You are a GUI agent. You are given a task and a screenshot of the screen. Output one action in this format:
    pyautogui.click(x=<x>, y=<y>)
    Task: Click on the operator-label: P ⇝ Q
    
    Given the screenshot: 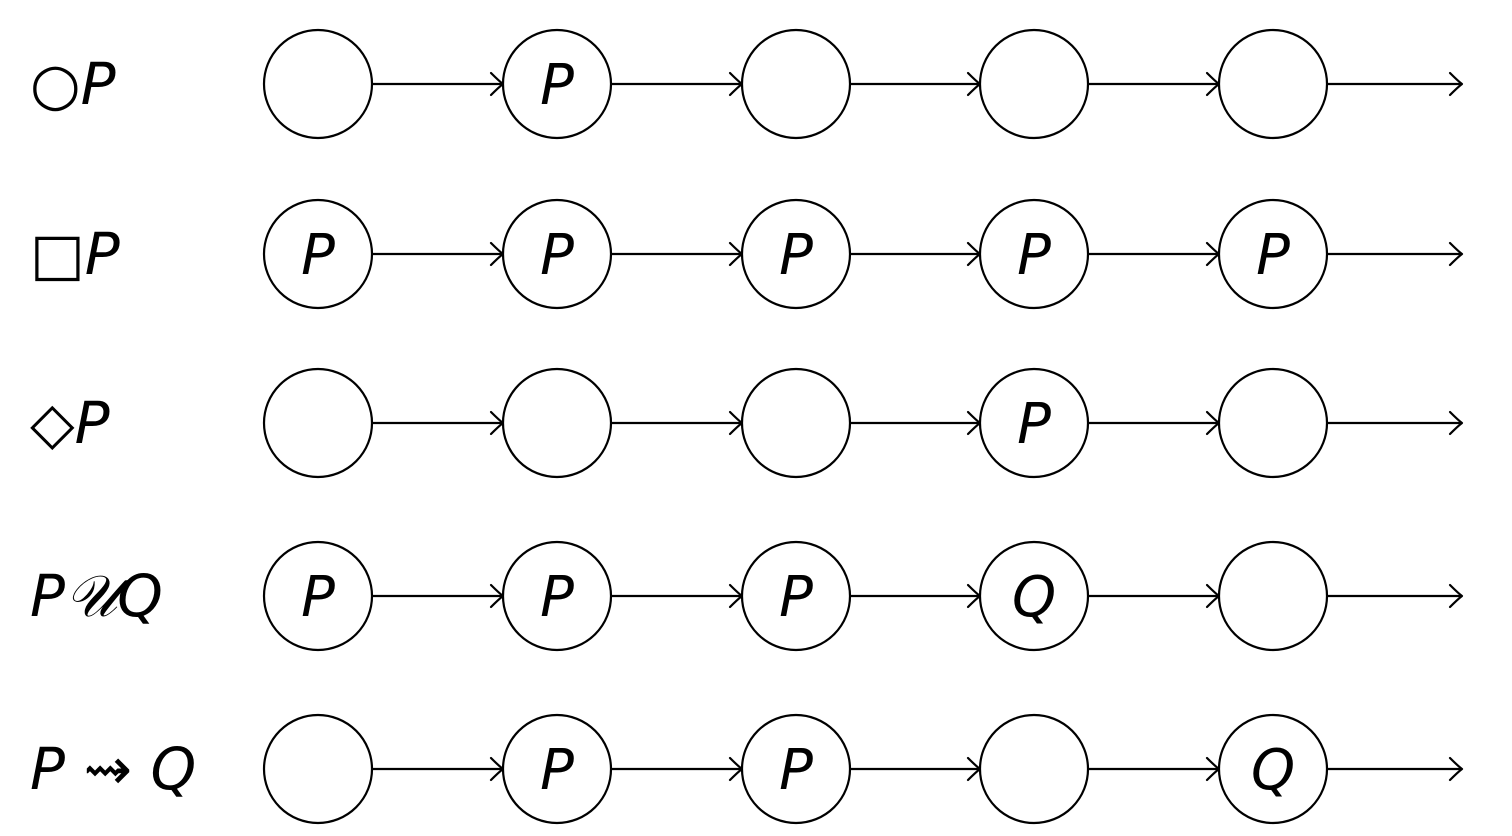 What is the action you would take?
    pyautogui.click(x=113, y=769)
    